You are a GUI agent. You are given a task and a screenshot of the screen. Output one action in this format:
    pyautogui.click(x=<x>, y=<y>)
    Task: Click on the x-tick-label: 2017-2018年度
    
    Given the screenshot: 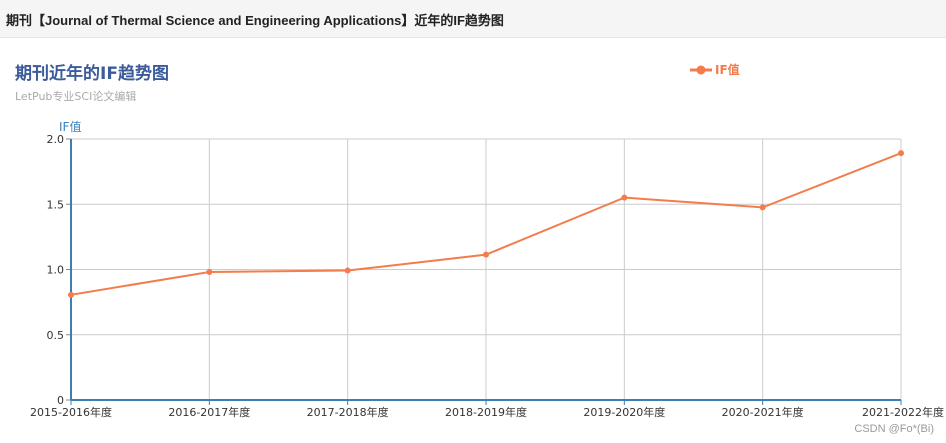 What is the action you would take?
    pyautogui.click(x=348, y=412)
    